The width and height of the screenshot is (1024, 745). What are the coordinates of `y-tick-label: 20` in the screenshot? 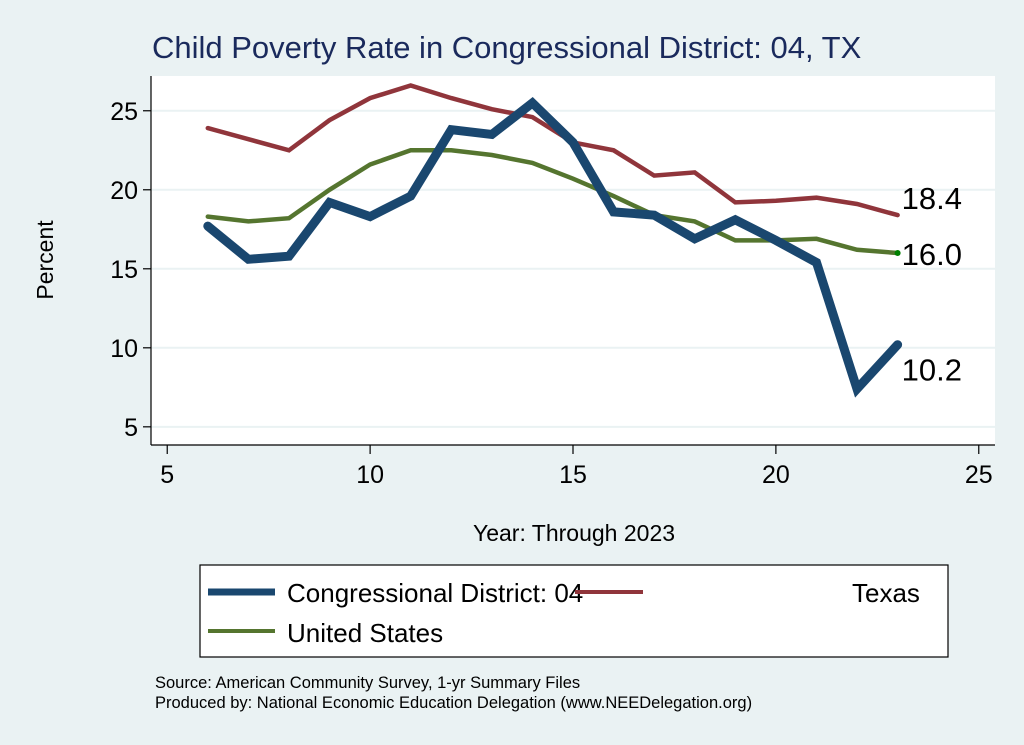 It's located at (124, 191).